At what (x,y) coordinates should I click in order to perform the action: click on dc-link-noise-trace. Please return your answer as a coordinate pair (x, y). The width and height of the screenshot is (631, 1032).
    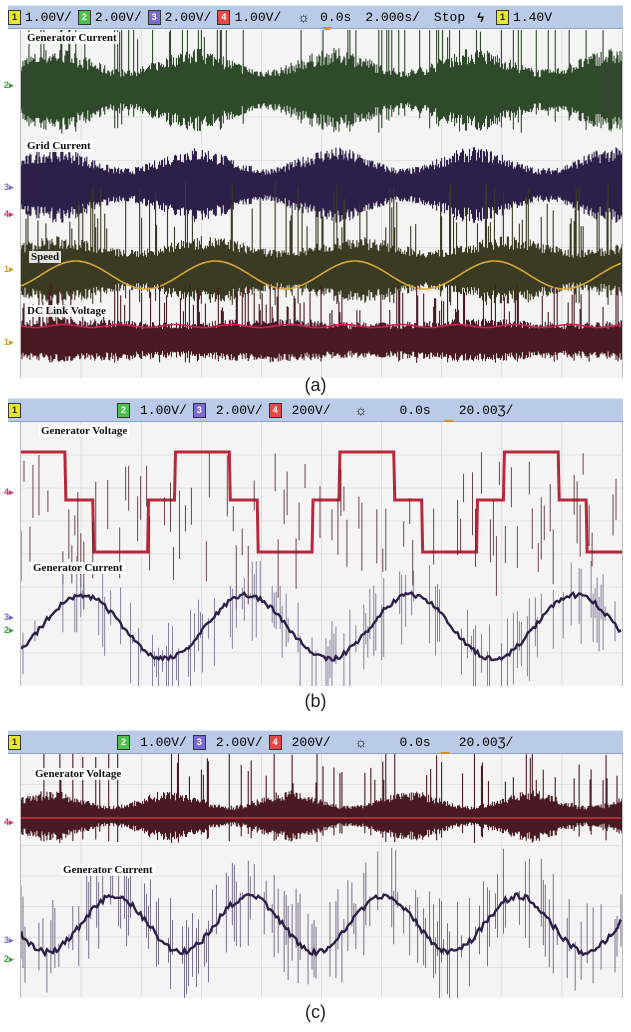
    Looking at the image, I should click on (321, 322).